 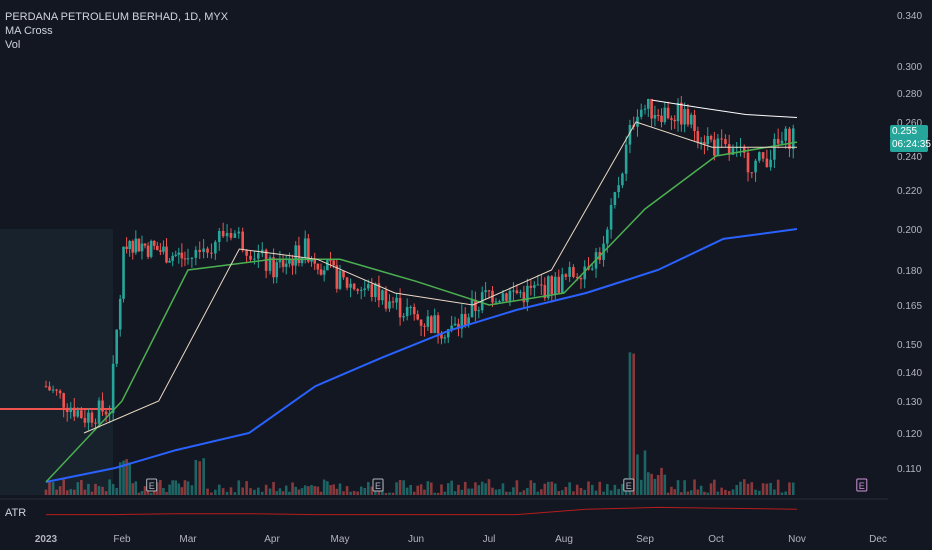 What do you see at coordinates (29, 31) in the screenshot?
I see `ma-cross-legend: MA Cross` at bounding box center [29, 31].